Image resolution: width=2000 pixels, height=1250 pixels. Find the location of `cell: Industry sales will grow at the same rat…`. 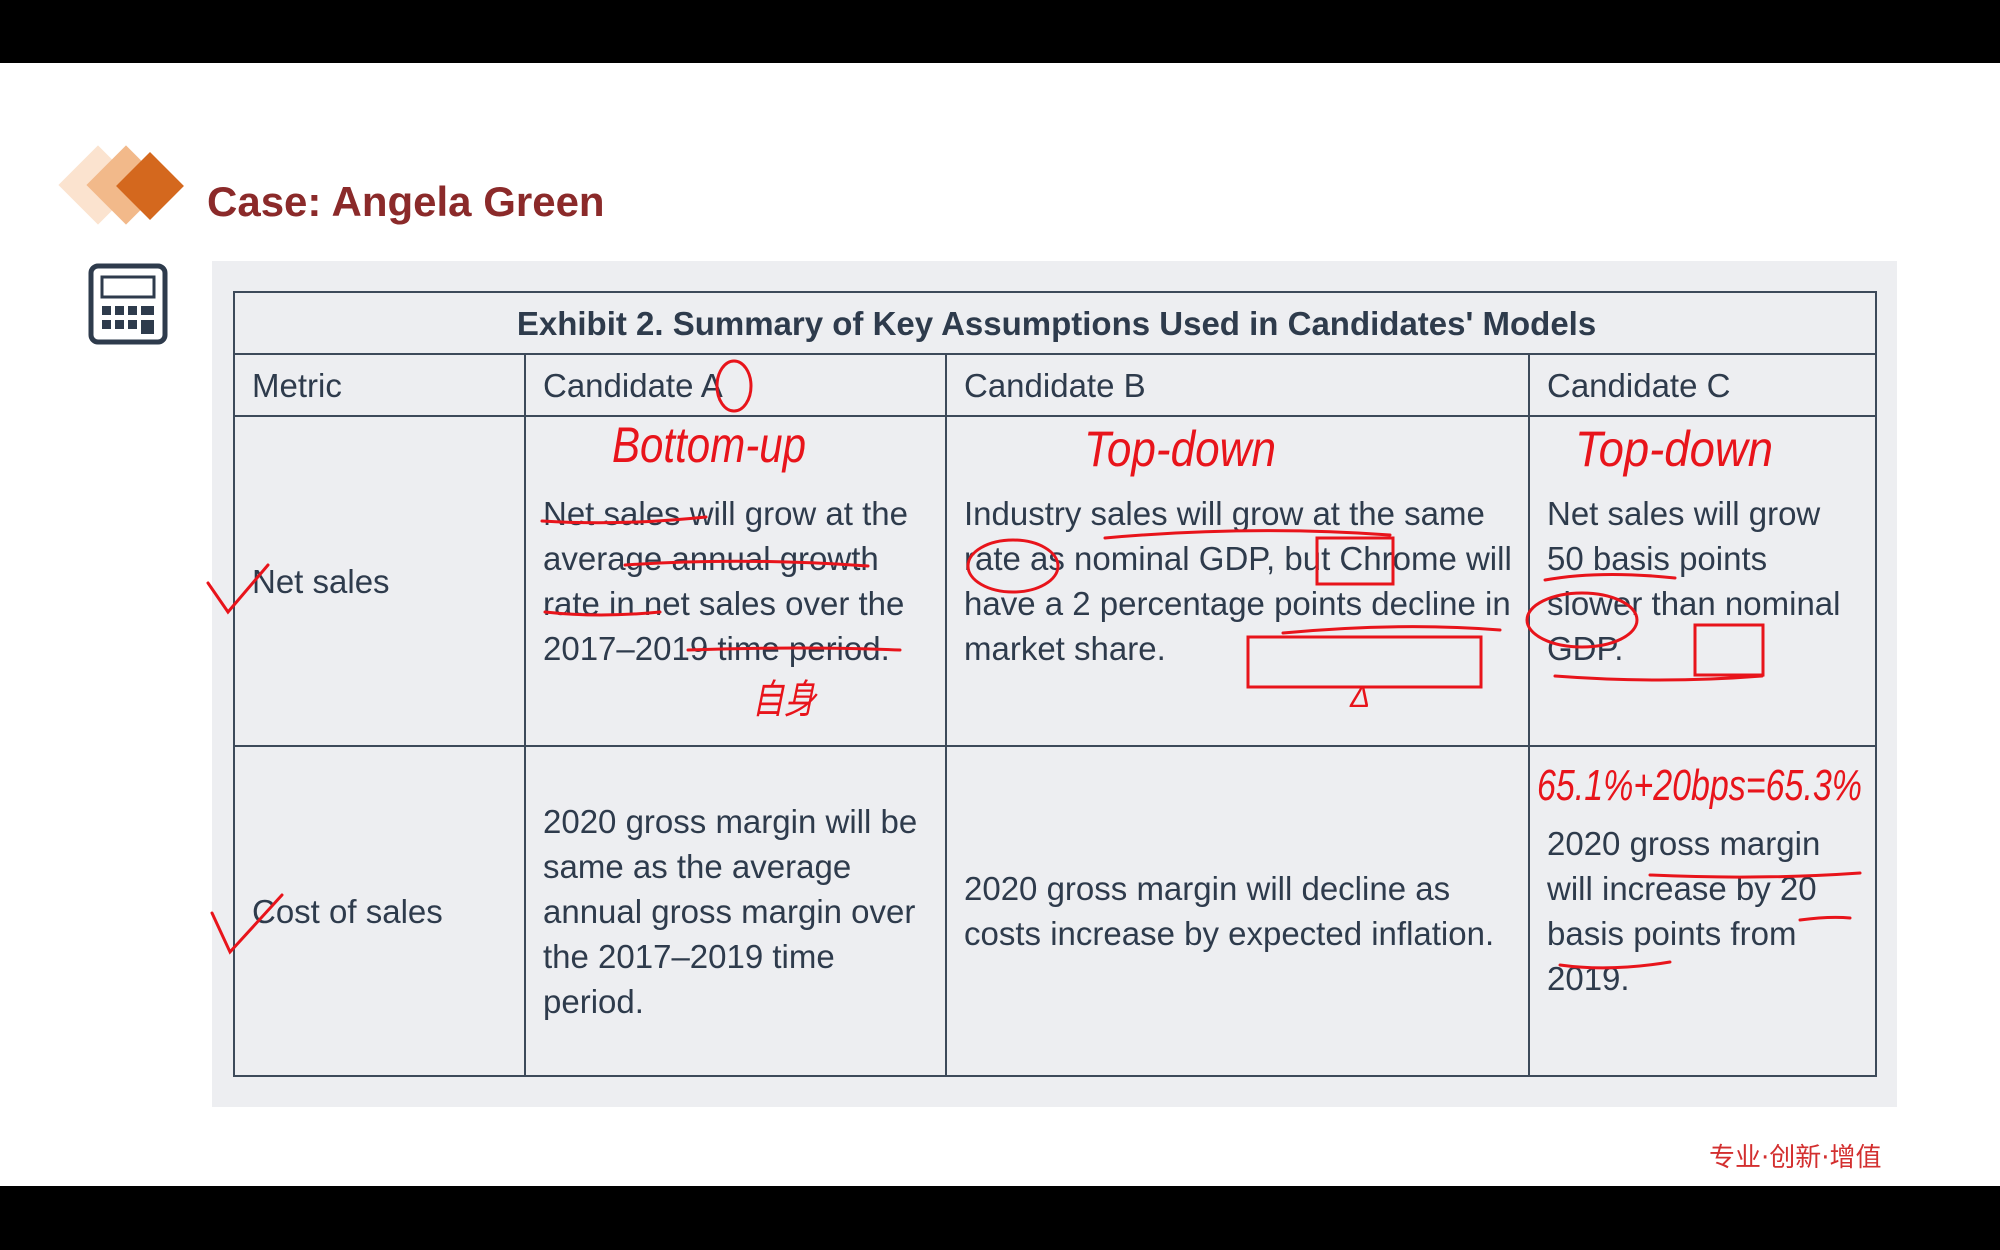

cell: Industry sales will grow at the same rat… is located at coordinates (1237, 581).